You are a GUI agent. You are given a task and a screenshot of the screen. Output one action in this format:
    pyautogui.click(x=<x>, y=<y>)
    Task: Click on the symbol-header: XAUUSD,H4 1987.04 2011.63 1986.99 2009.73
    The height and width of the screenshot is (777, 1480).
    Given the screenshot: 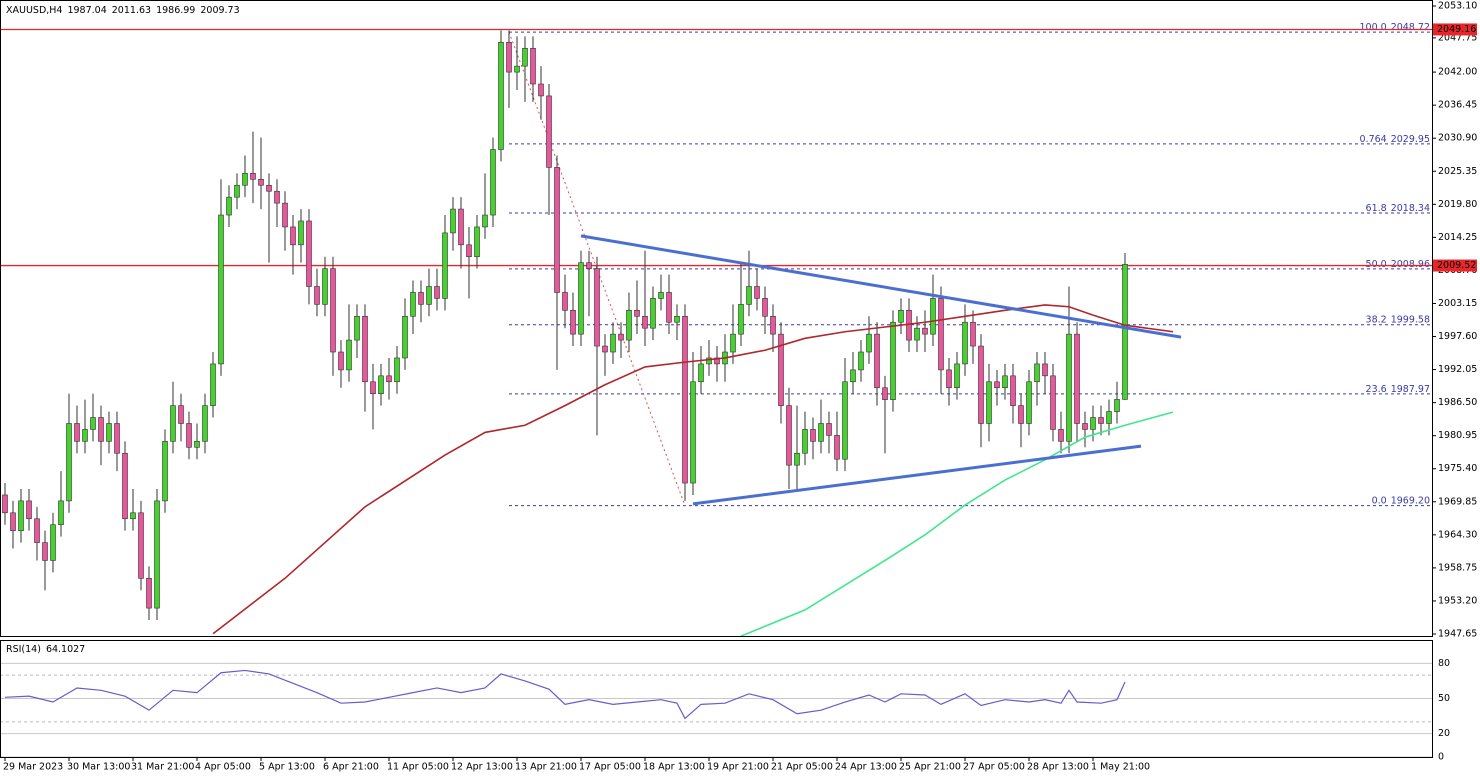 What is the action you would take?
    pyautogui.click(x=123, y=10)
    